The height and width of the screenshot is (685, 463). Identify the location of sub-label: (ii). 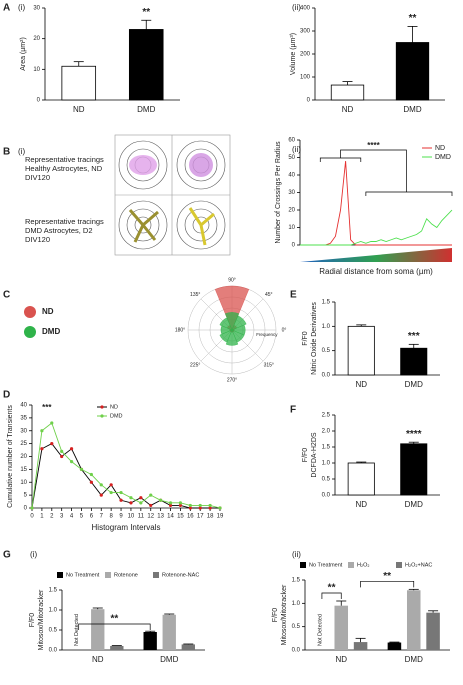
(296, 554).